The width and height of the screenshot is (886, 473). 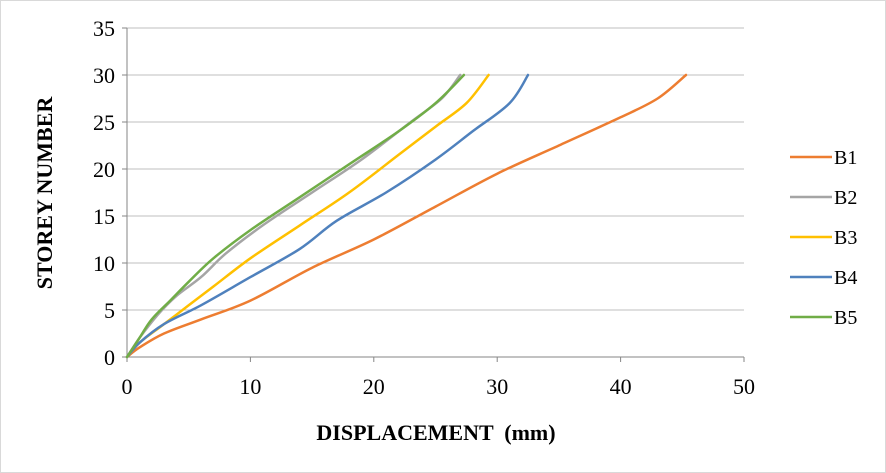 I want to click on y-tick-label: 35, so click(x=104, y=28).